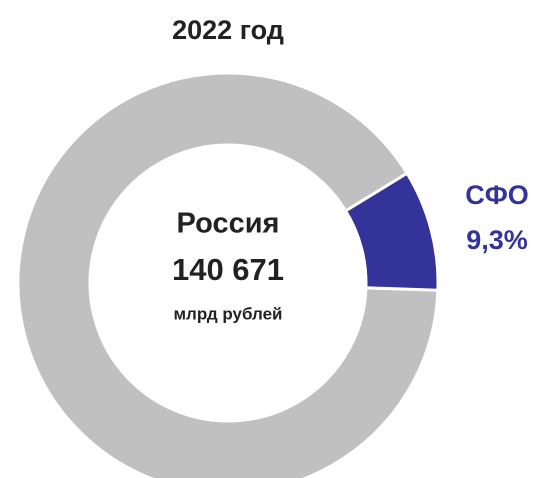 This screenshot has height=478, width=549. I want to click on segment-label: СФО, so click(497, 195).